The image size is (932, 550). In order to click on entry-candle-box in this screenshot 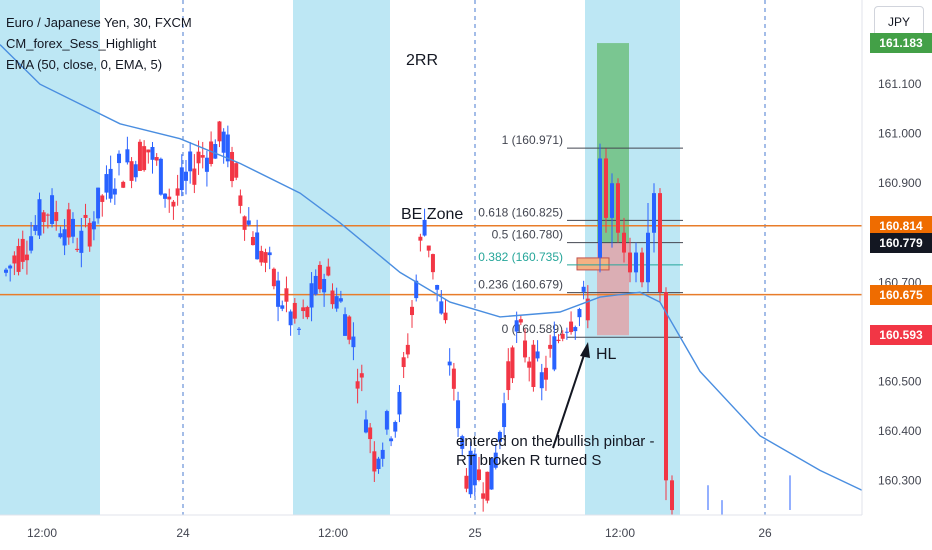, I will do `click(593, 264)`.